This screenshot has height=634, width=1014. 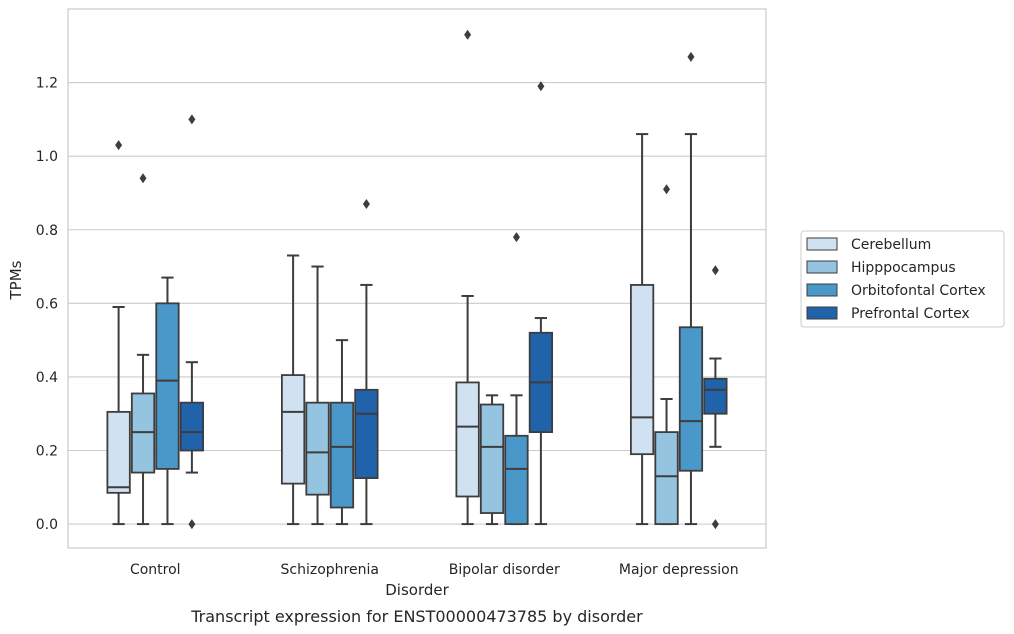 What do you see at coordinates (47, 231) in the screenshot?
I see `y-tick-label: 0.8` at bounding box center [47, 231].